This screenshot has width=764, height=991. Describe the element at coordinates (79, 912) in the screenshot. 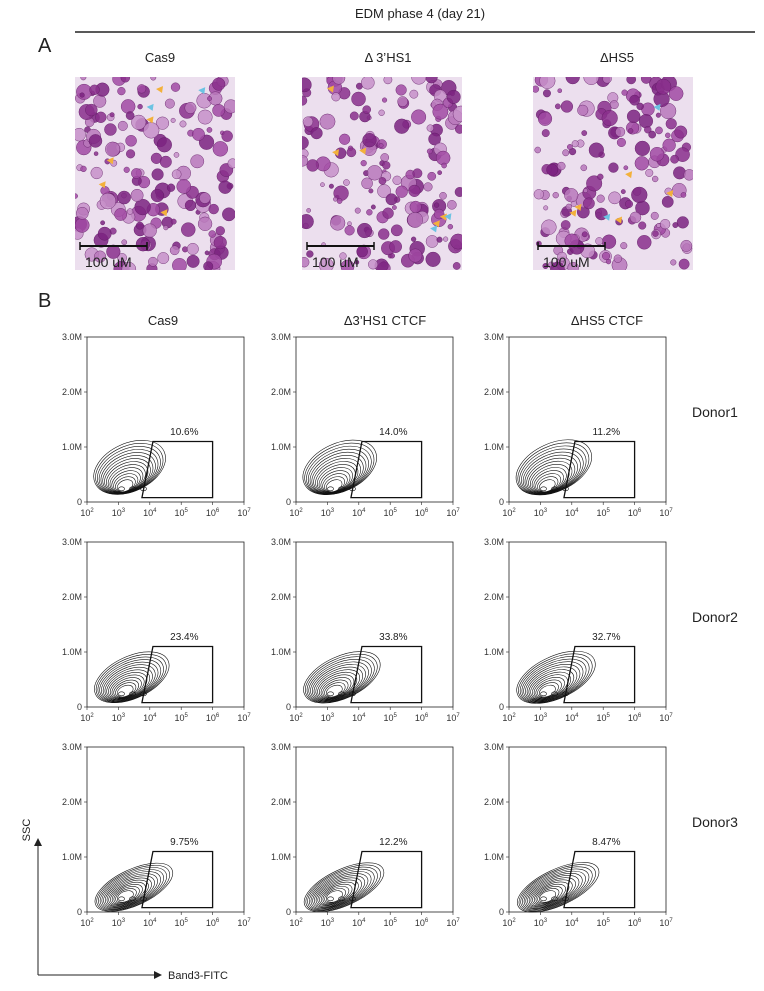

I see `y-tick-label: 0` at that location.